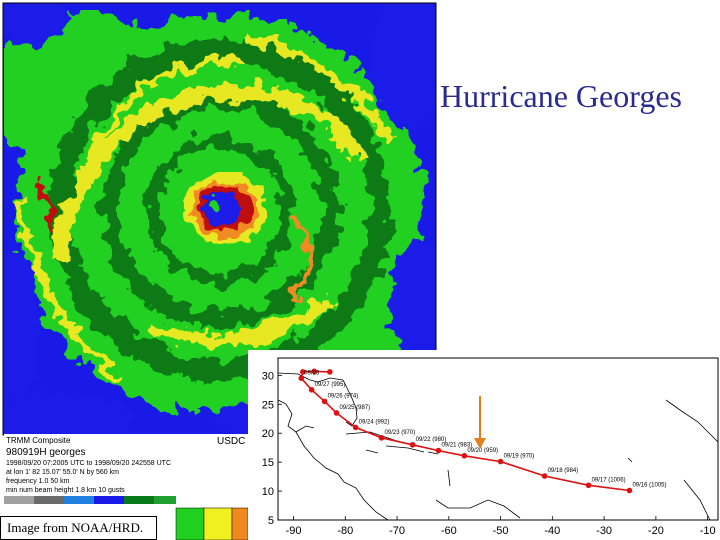 The width and height of the screenshot is (720, 540). Describe the element at coordinates (268, 434) in the screenshot. I see `y-tick-label: 20` at that location.